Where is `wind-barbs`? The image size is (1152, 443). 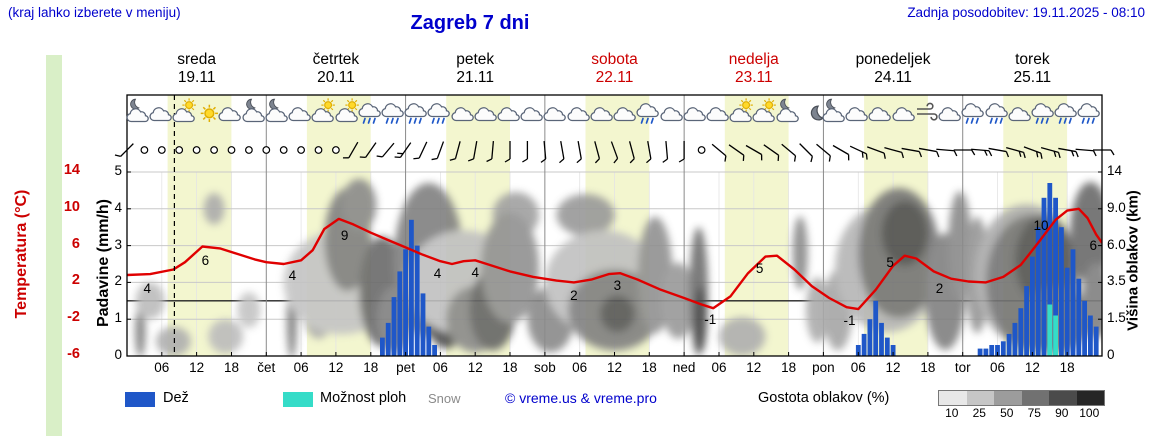 wind-barbs is located at coordinates (614, 152).